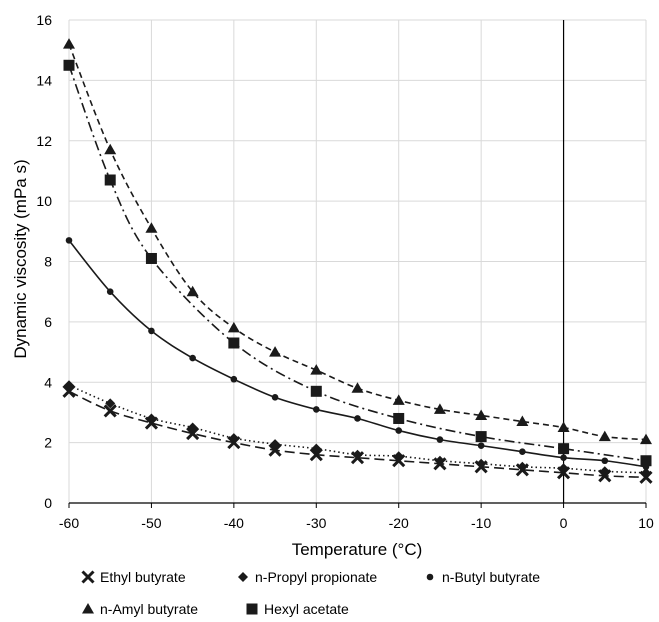  Describe the element at coordinates (564, 523) in the screenshot. I see `x-tick-label: 0` at that location.